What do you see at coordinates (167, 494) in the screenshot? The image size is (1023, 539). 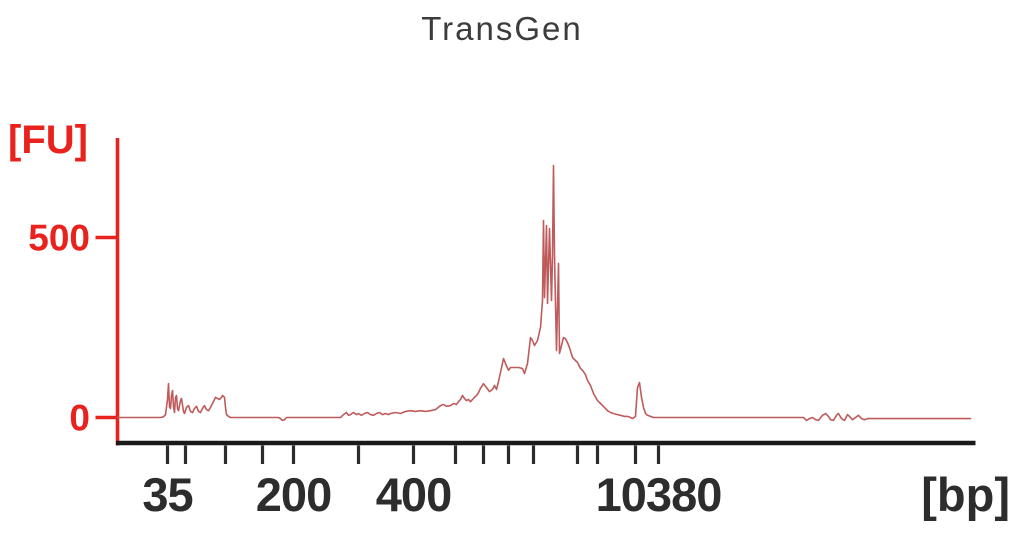 I see `x-tick-label-35: 35` at bounding box center [167, 494].